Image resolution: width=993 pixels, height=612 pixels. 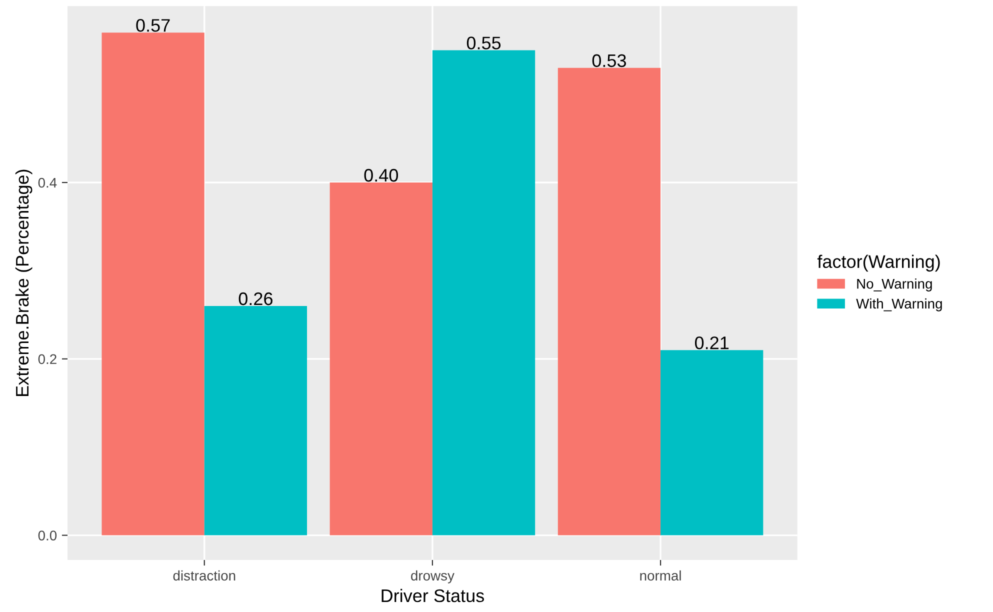 What do you see at coordinates (153, 25) in the screenshot?
I see `data-label: 0.57` at bounding box center [153, 25].